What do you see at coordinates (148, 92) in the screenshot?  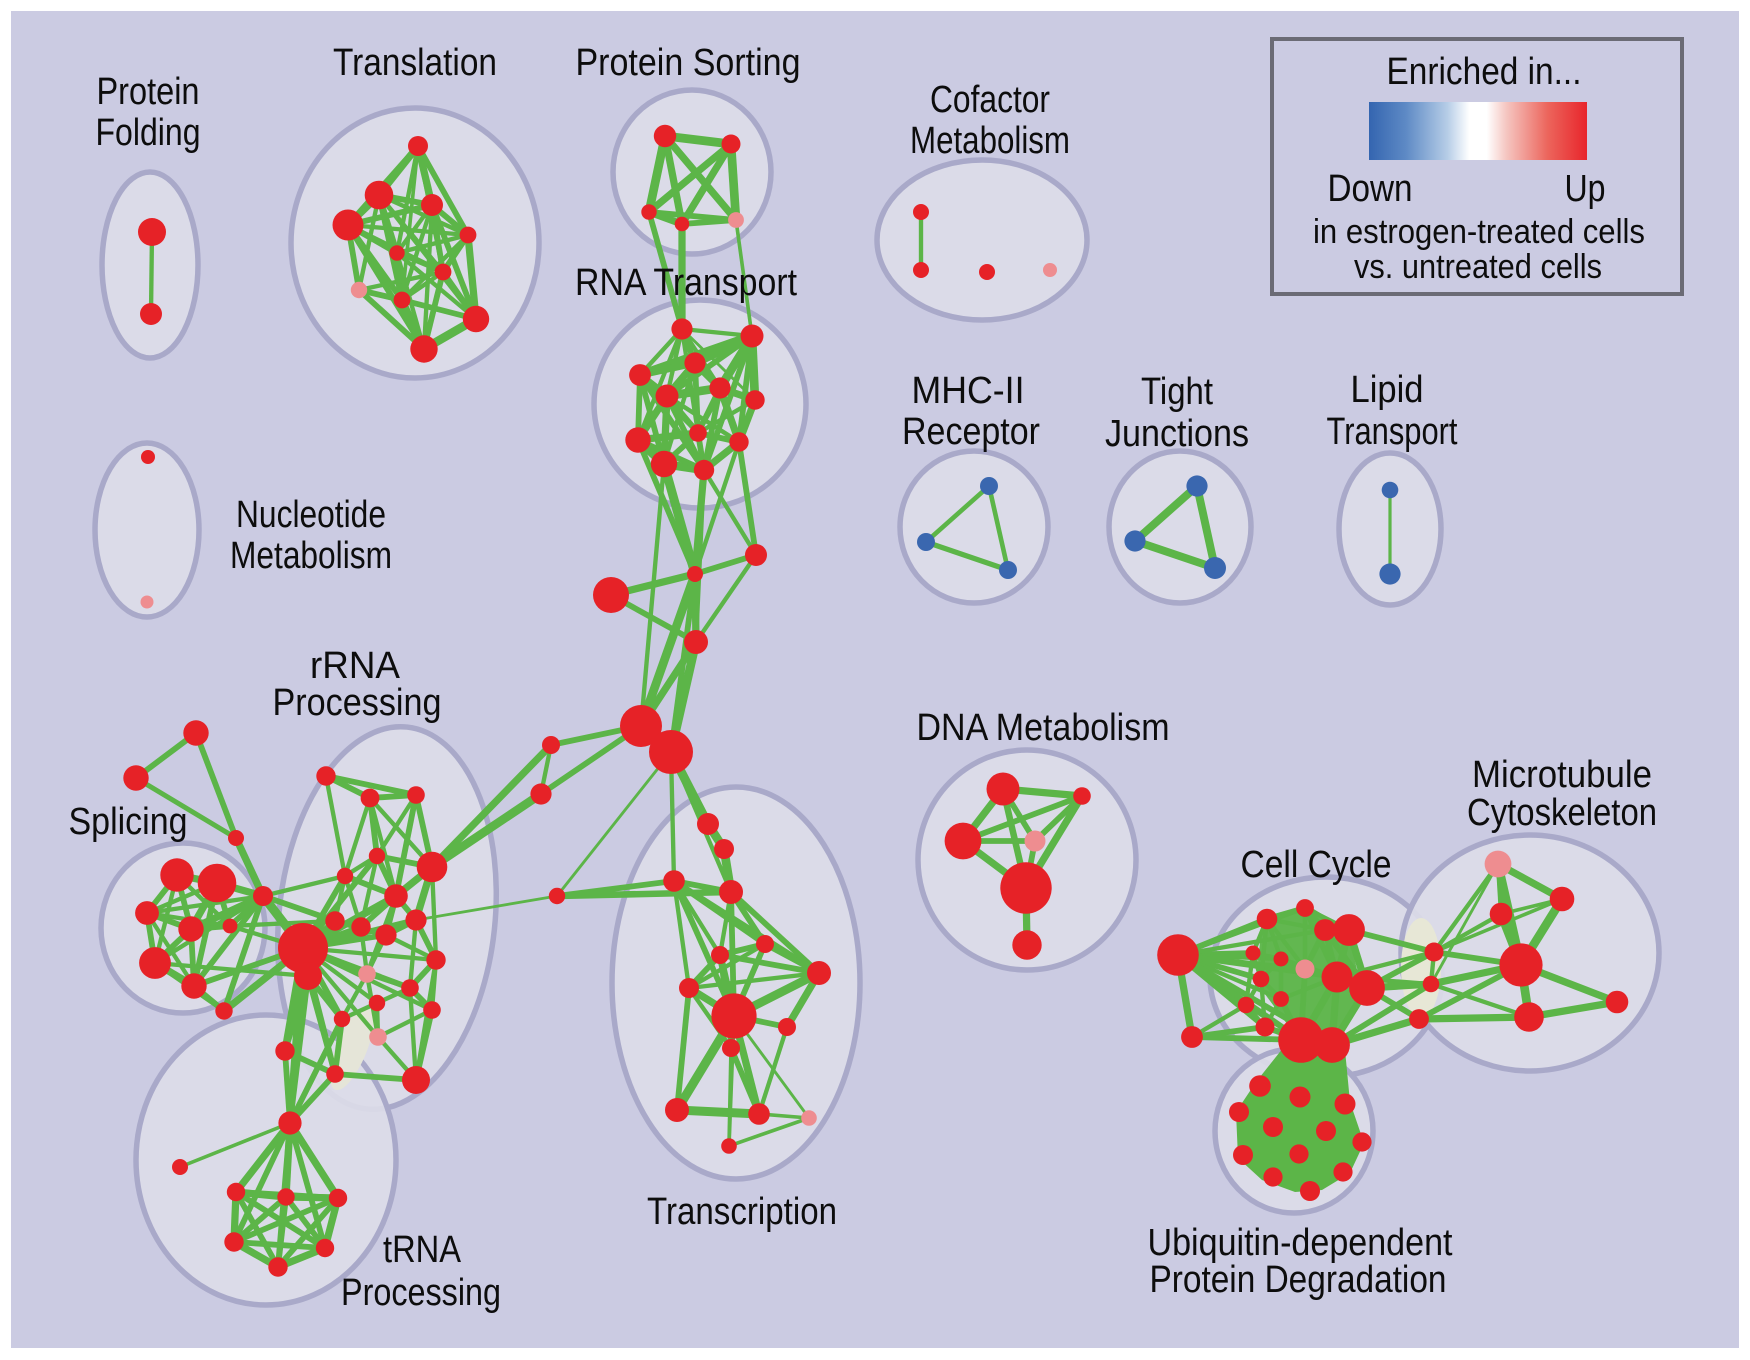 I see `svg-text: Protein` at bounding box center [148, 92].